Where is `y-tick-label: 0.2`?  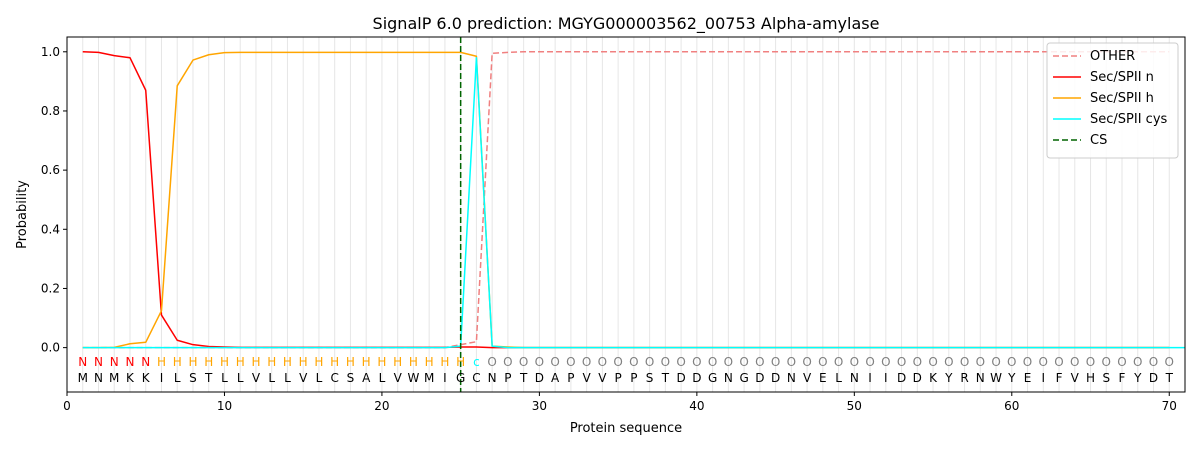
y-tick-label: 0.2 is located at coordinates (50, 288).